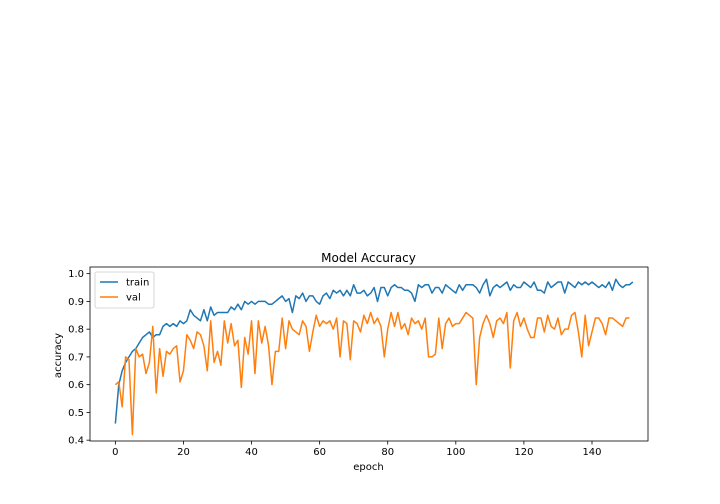  What do you see at coordinates (76, 385) in the screenshot?
I see `y-tick-label: 0.6` at bounding box center [76, 385].